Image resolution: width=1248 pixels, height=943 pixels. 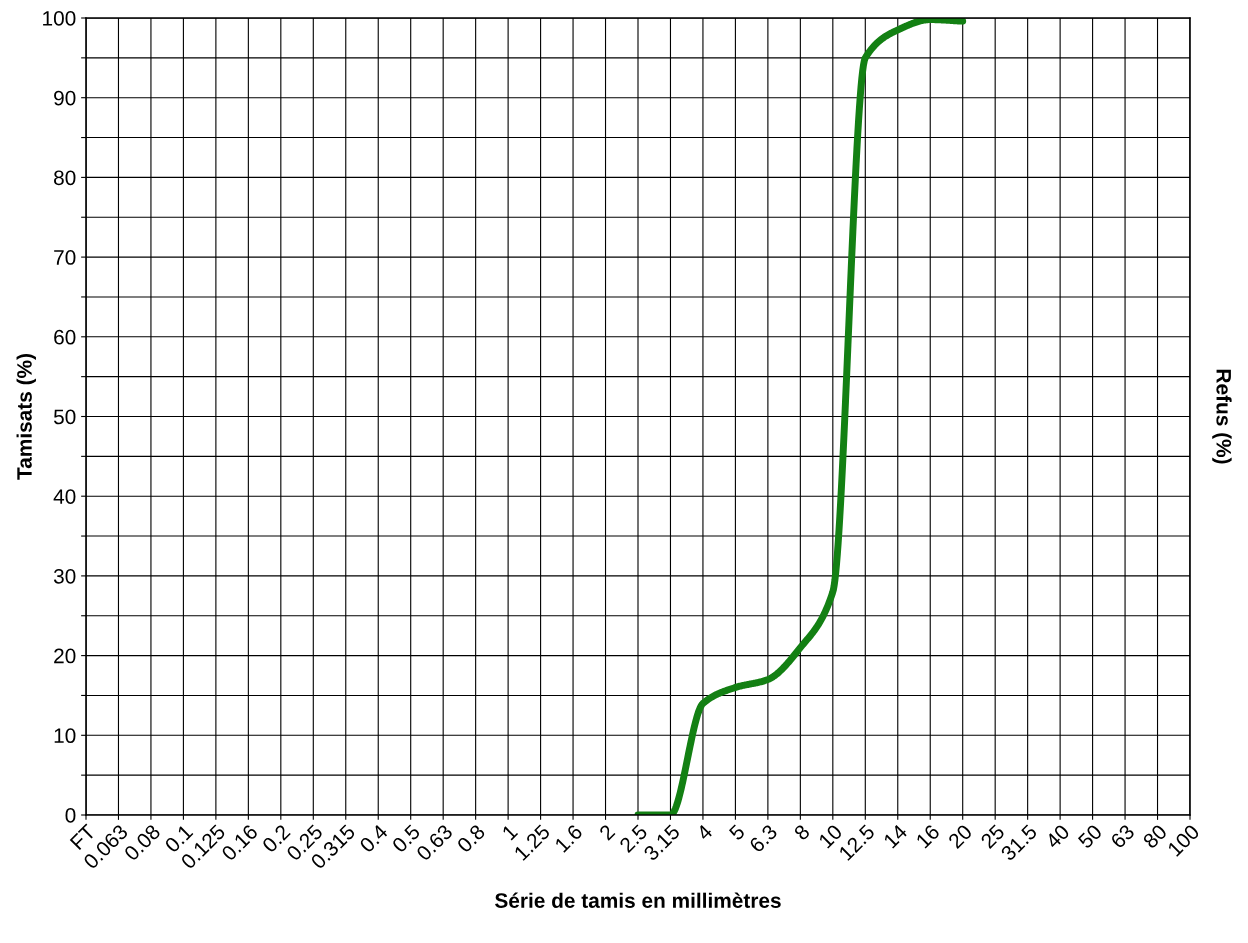 I want to click on y-tick-label: 70, so click(x=65, y=257).